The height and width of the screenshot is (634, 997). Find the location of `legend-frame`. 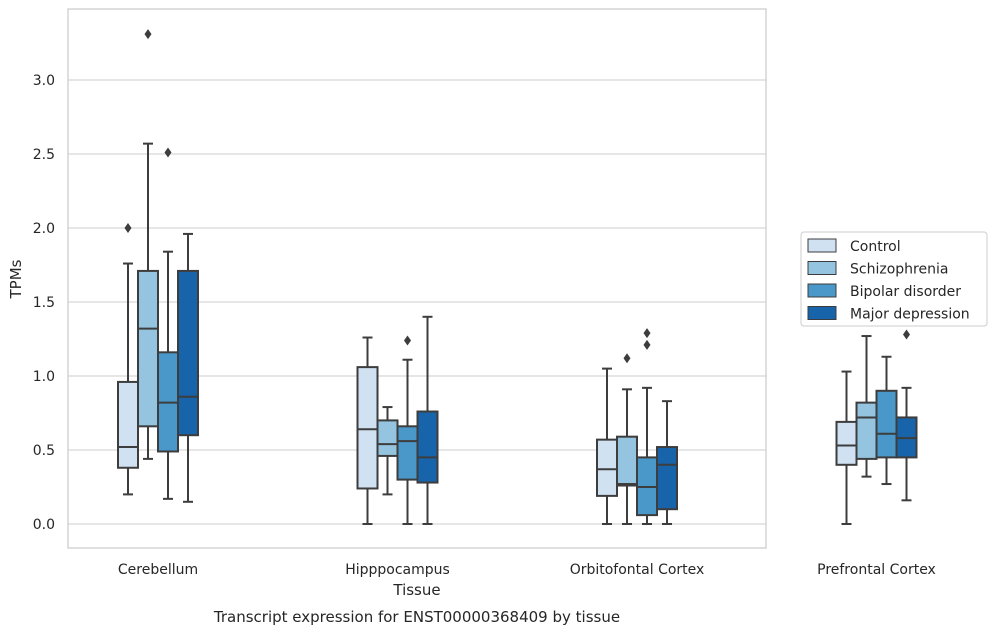

legend-frame is located at coordinates (894, 279).